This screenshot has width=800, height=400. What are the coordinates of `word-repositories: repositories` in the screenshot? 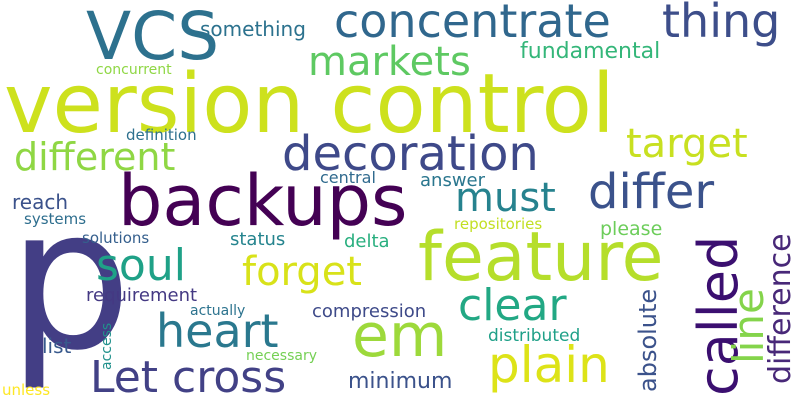 It's located at (498, 224).